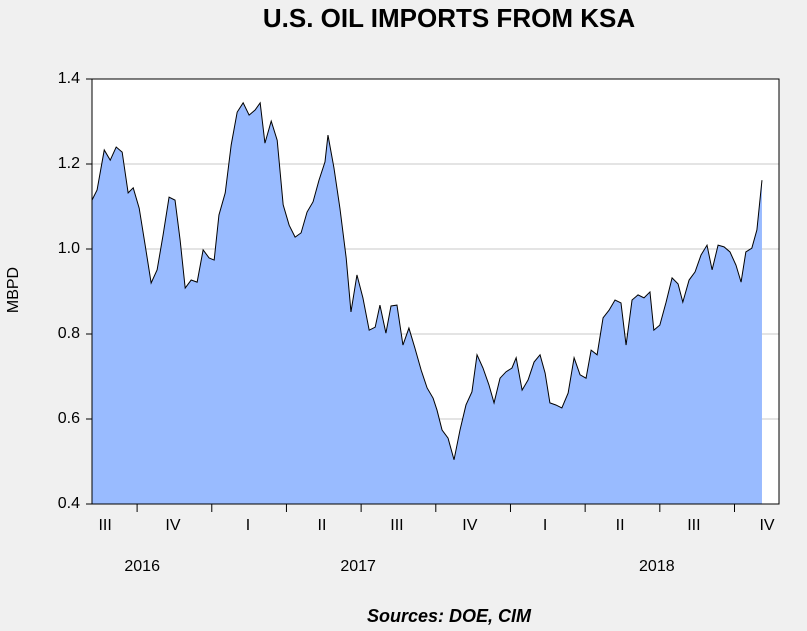 This screenshot has height=631, width=807. Describe the element at coordinates (13, 290) in the screenshot. I see `y-axis-label: MBPD` at that location.